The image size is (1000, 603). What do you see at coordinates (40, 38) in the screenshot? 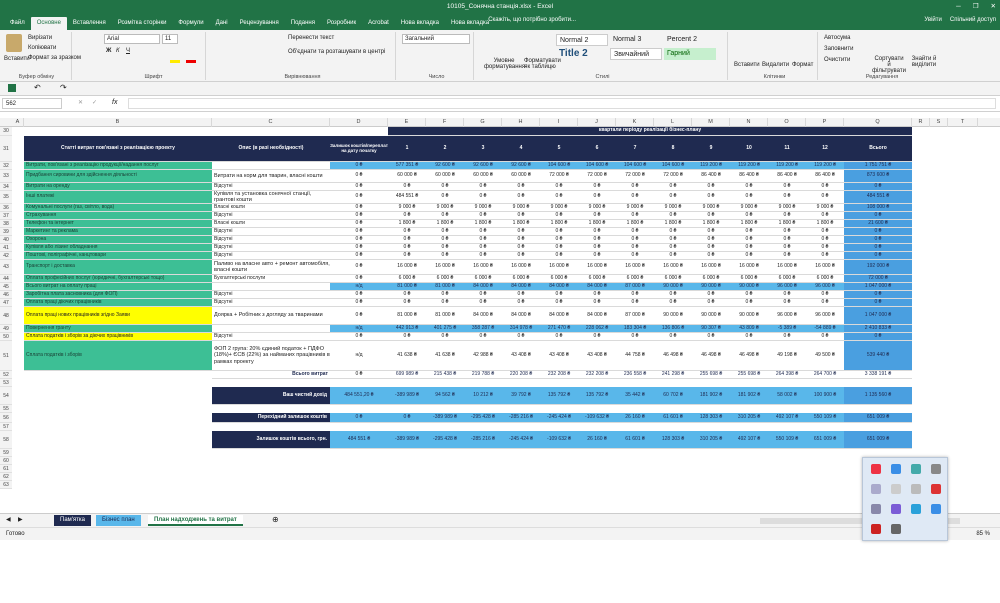
I see `cut-button: Вирізати` at bounding box center [40, 38].